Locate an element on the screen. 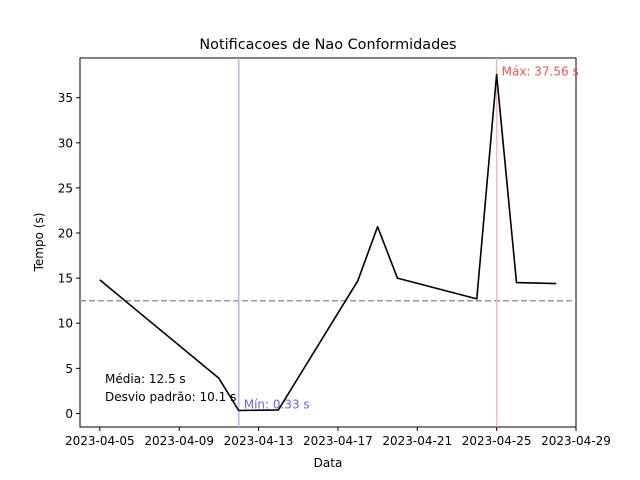  y-axis: 0 5 10 15 20 25 30 35 is located at coordinates (69, 256).